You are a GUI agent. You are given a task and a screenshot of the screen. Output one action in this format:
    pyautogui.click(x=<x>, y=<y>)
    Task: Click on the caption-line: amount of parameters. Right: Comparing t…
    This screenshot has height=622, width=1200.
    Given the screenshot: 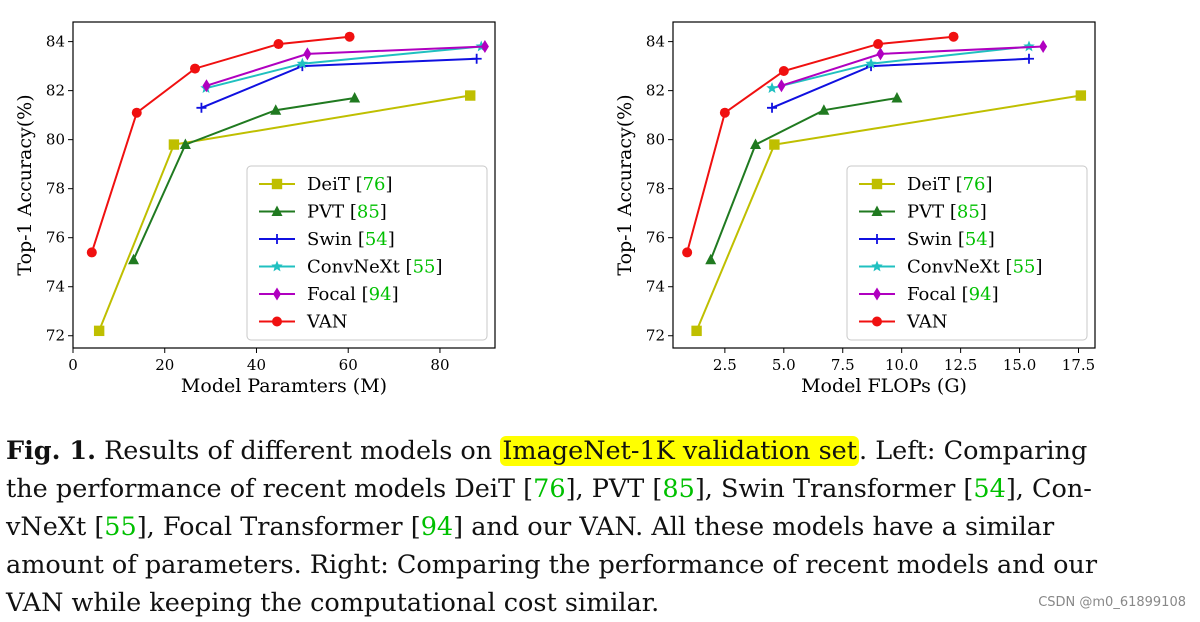 What is the action you would take?
    pyautogui.click(x=601, y=565)
    